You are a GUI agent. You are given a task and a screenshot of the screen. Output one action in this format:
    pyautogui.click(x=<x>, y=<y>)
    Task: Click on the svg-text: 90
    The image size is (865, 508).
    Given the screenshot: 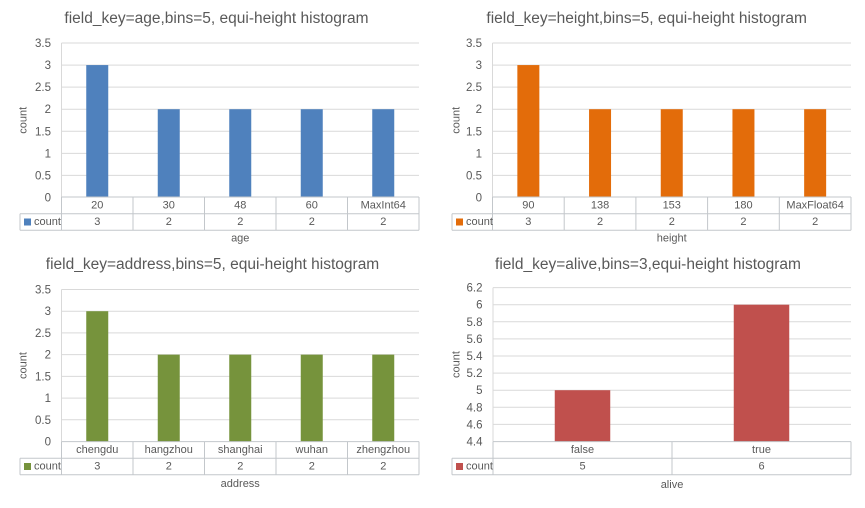 What is the action you would take?
    pyautogui.click(x=528, y=205)
    